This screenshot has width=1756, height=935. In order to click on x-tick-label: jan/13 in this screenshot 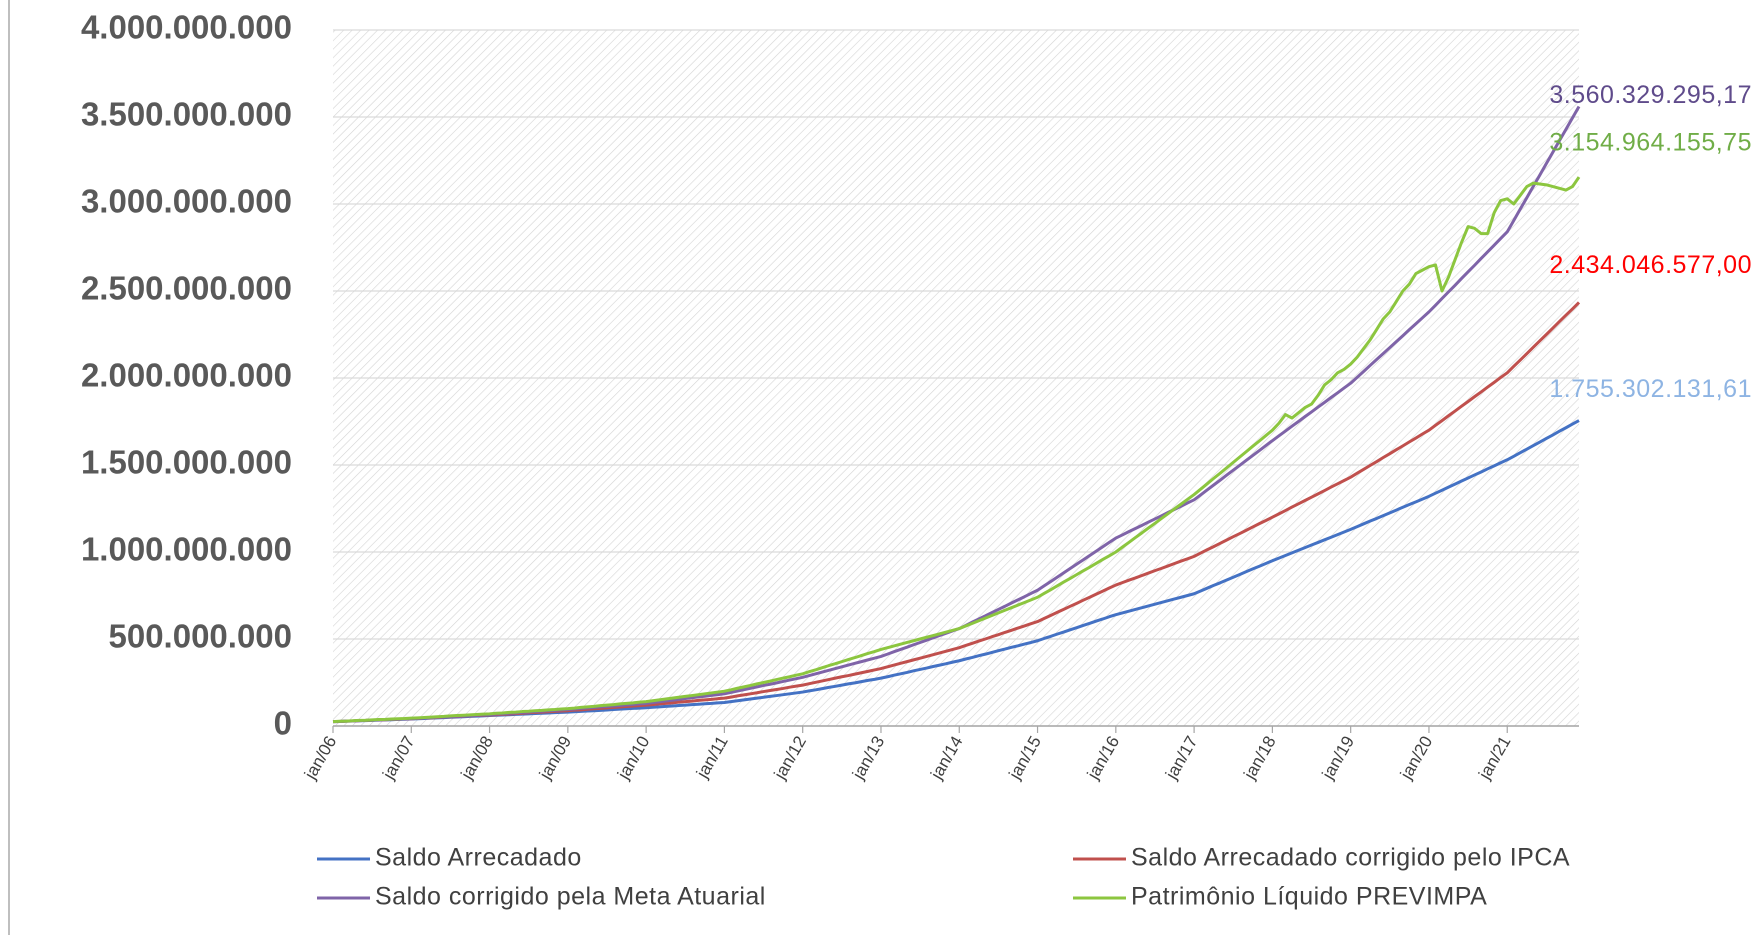, I will do `click(868, 758)`.